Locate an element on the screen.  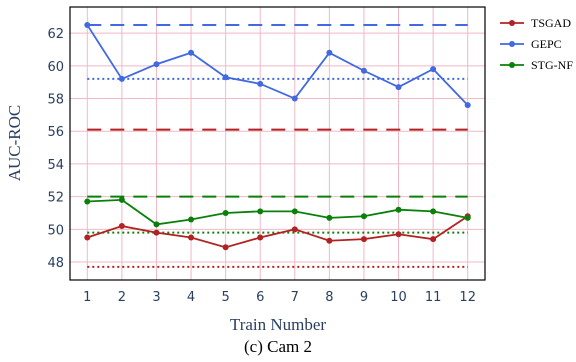
gepc-legend-marker is located at coordinates (512, 44).